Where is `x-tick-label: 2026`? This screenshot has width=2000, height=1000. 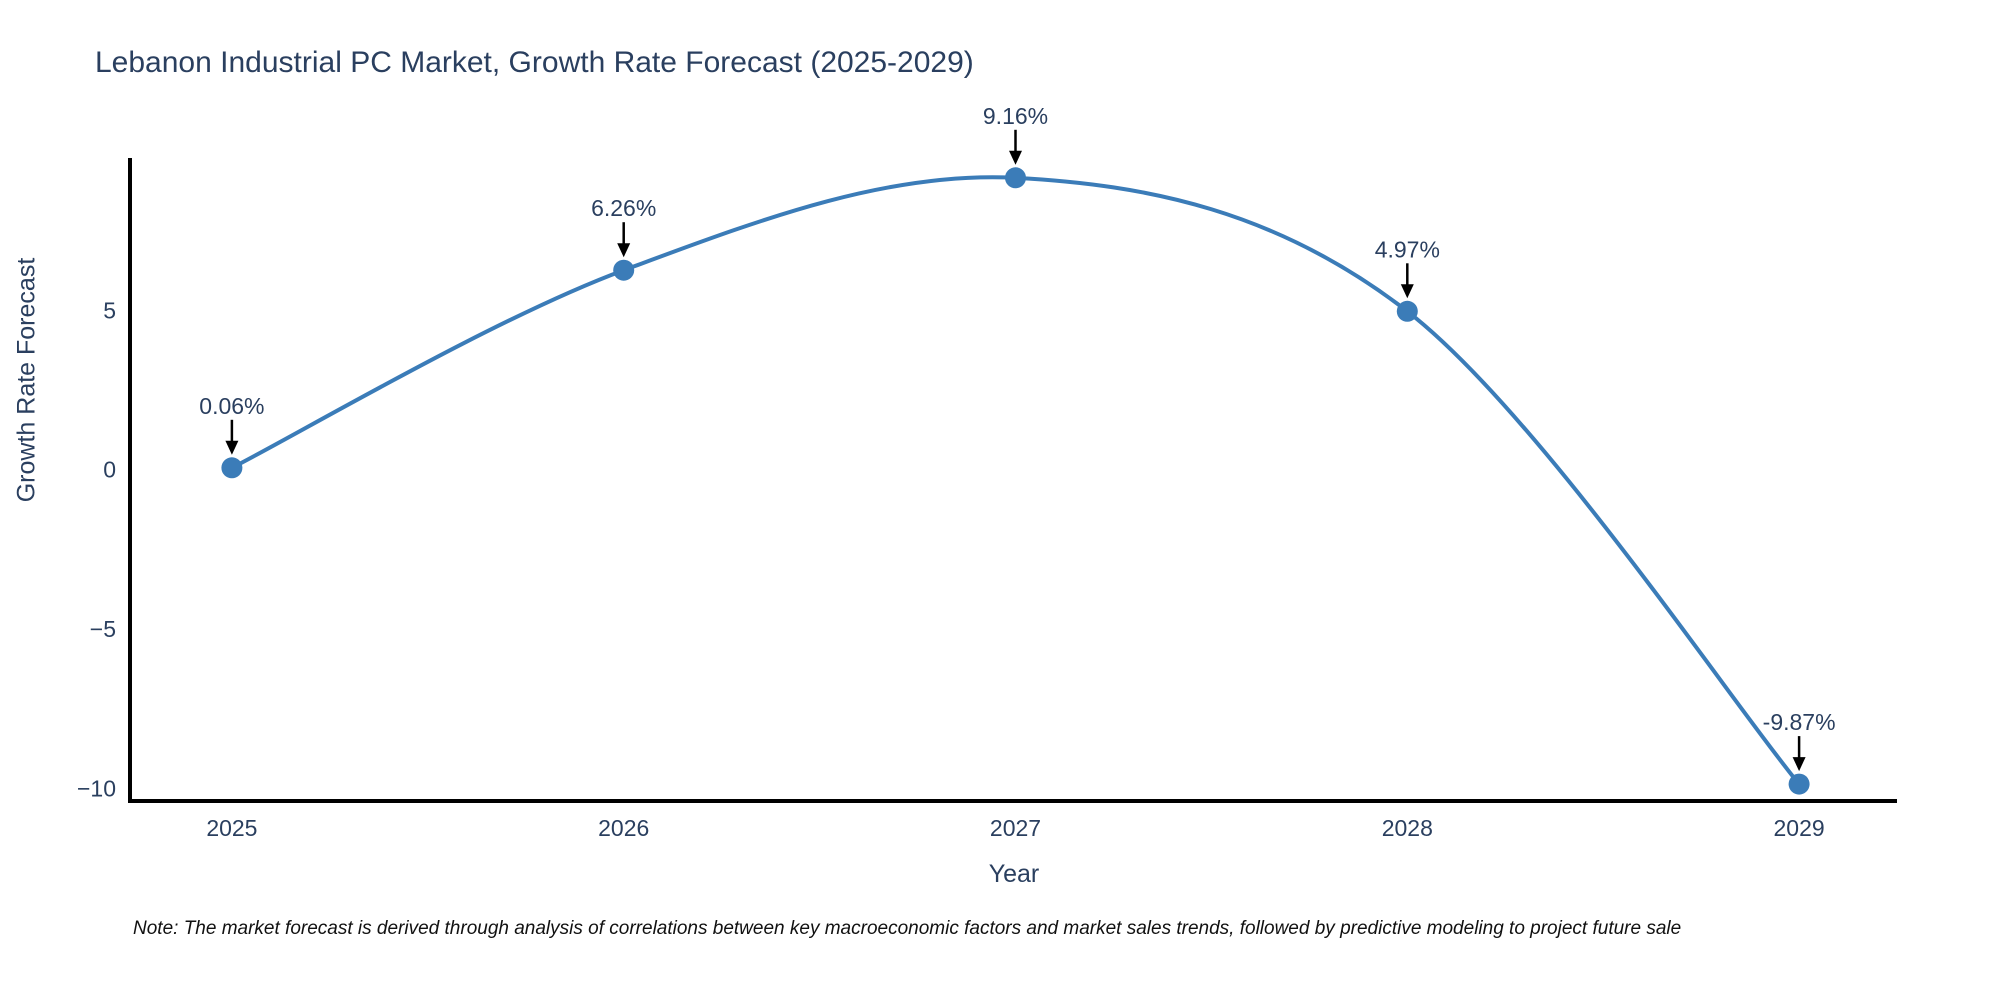
x-tick-label: 2026 is located at coordinates (623, 828).